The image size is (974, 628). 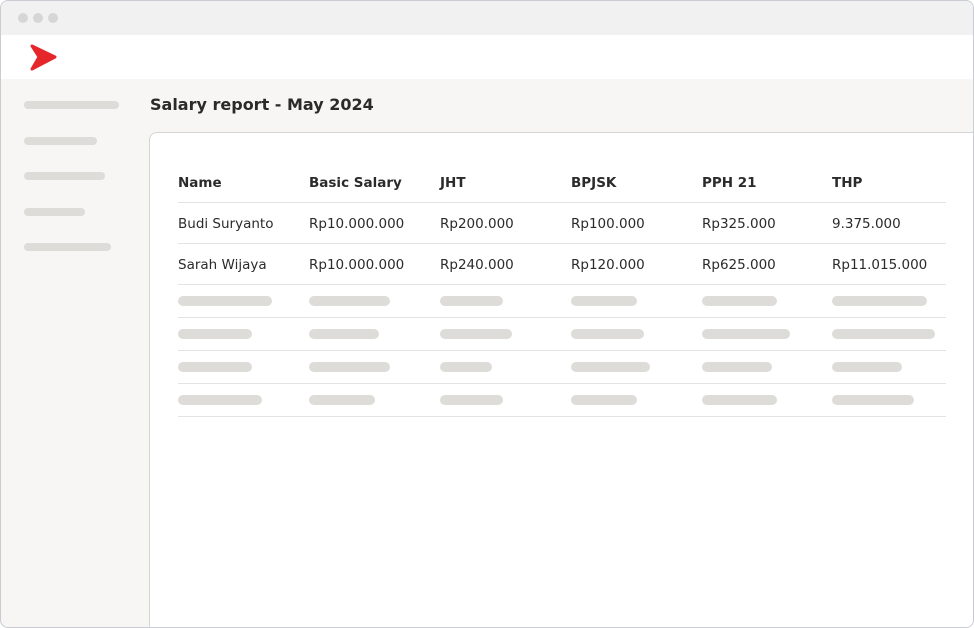 I want to click on column-header: THP, so click(x=847, y=183).